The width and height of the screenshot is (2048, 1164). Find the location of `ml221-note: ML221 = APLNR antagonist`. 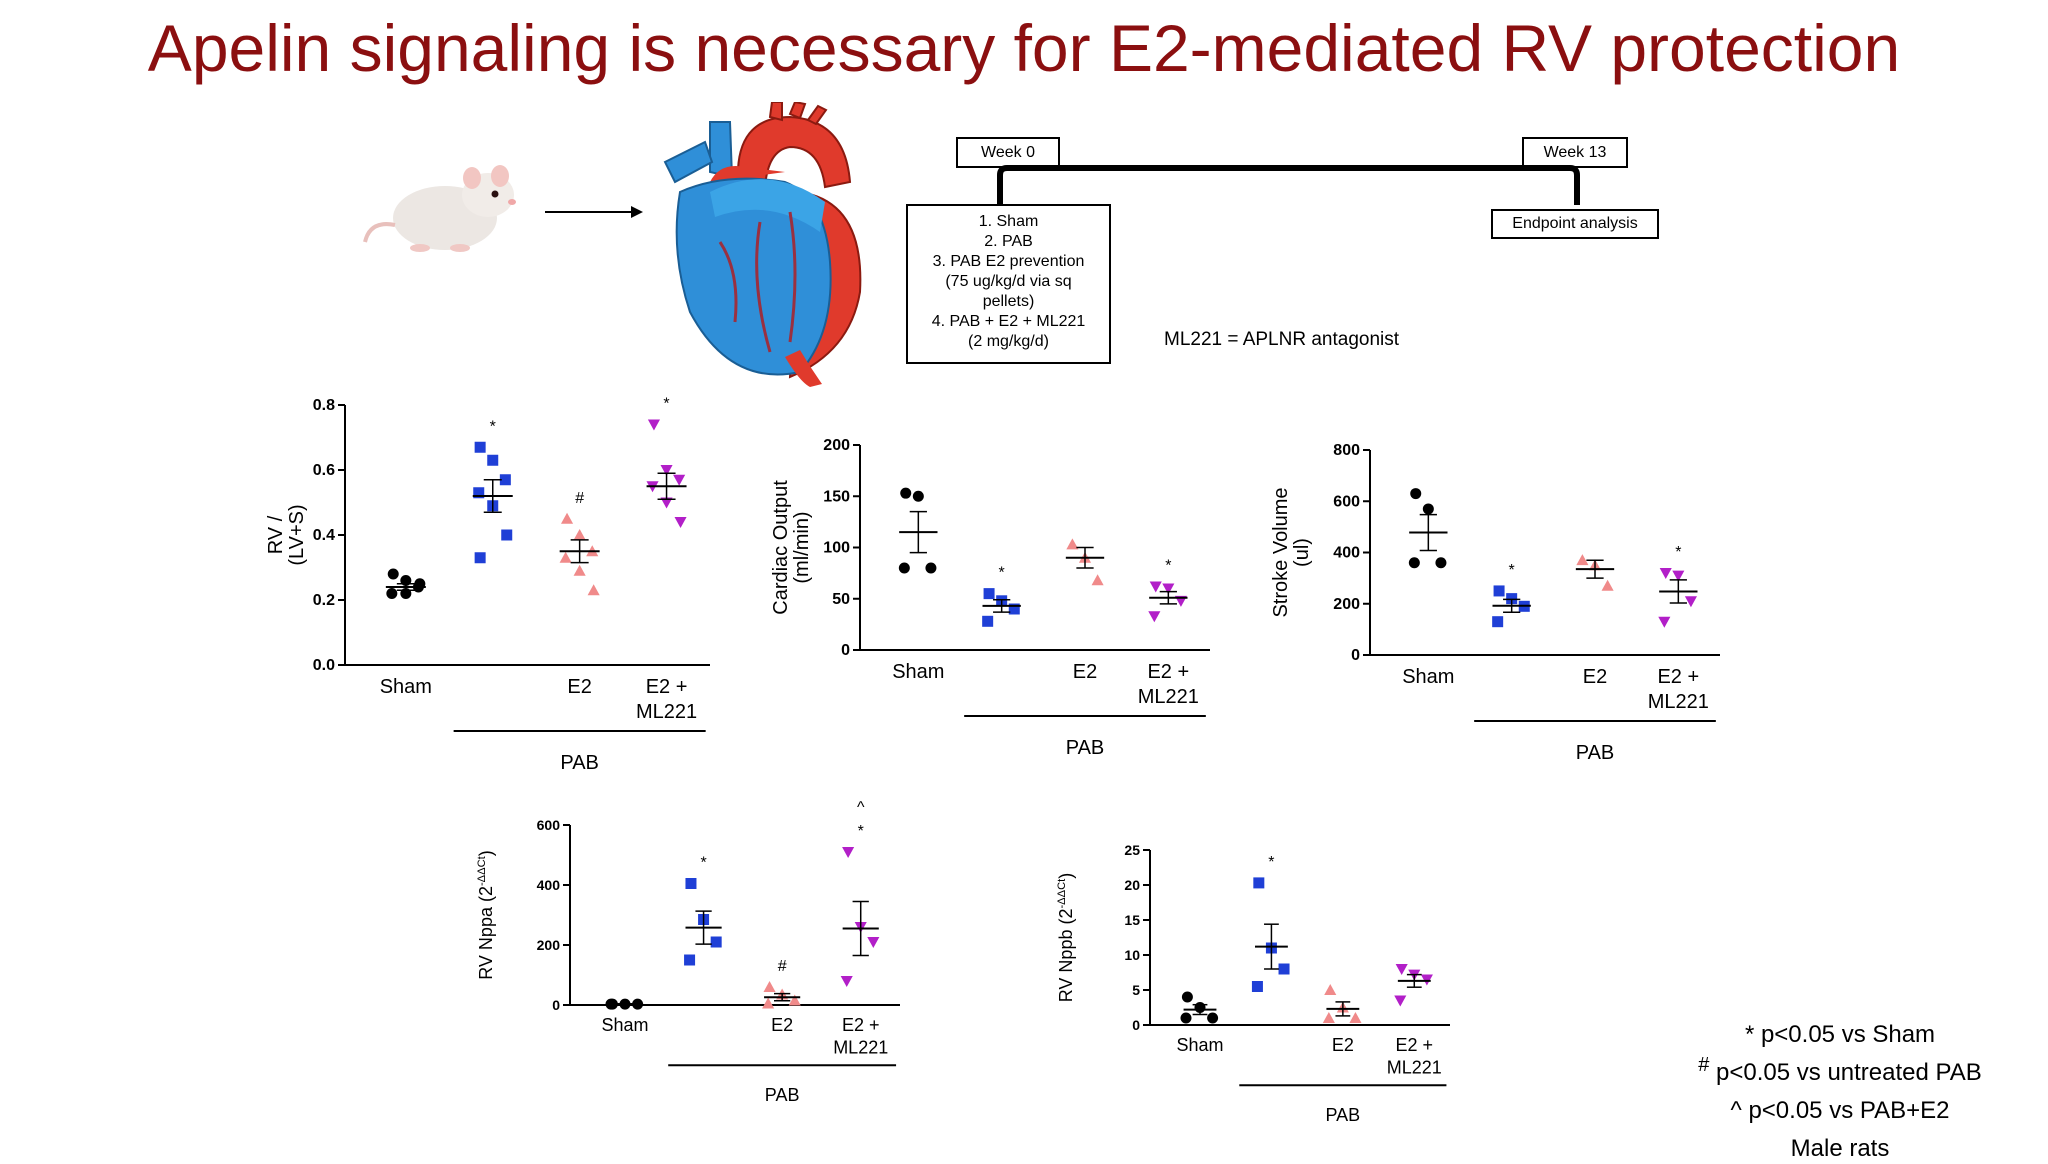

ml221-note: ML221 = APLNR antagonist is located at coordinates (1282, 339).